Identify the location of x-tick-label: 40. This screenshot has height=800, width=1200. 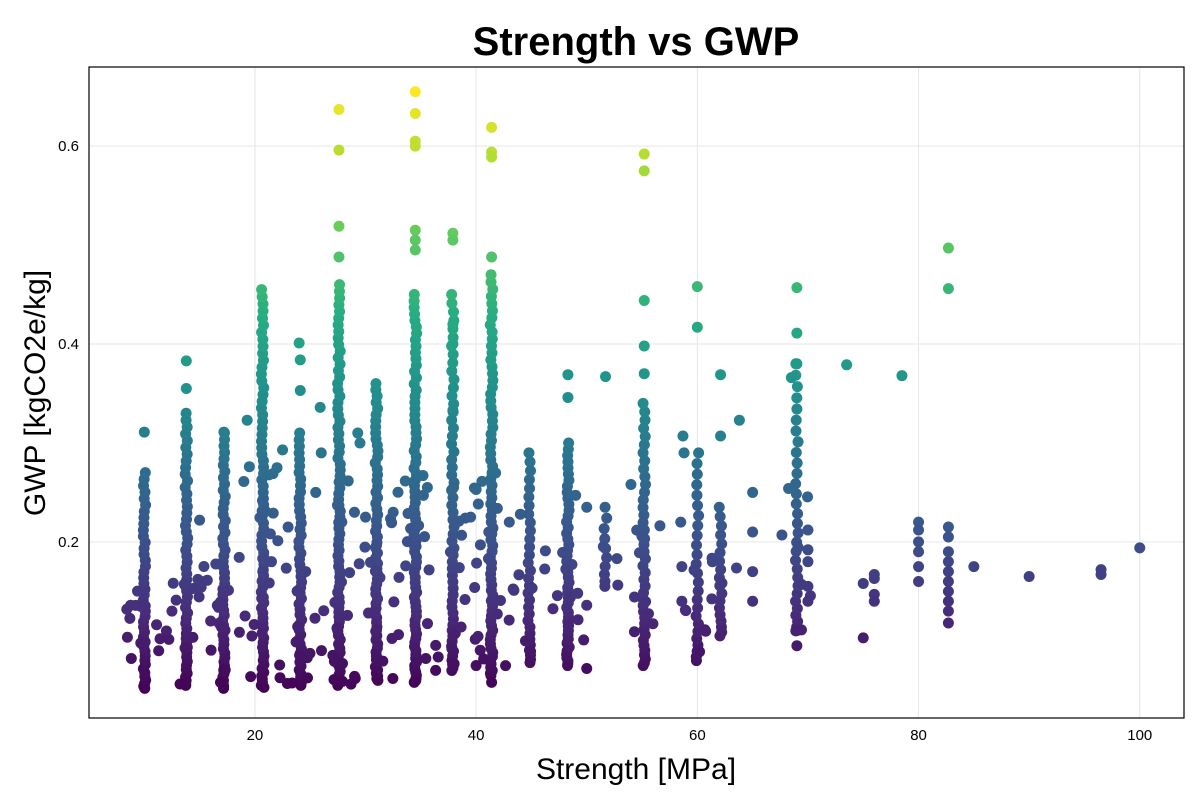
(476, 735).